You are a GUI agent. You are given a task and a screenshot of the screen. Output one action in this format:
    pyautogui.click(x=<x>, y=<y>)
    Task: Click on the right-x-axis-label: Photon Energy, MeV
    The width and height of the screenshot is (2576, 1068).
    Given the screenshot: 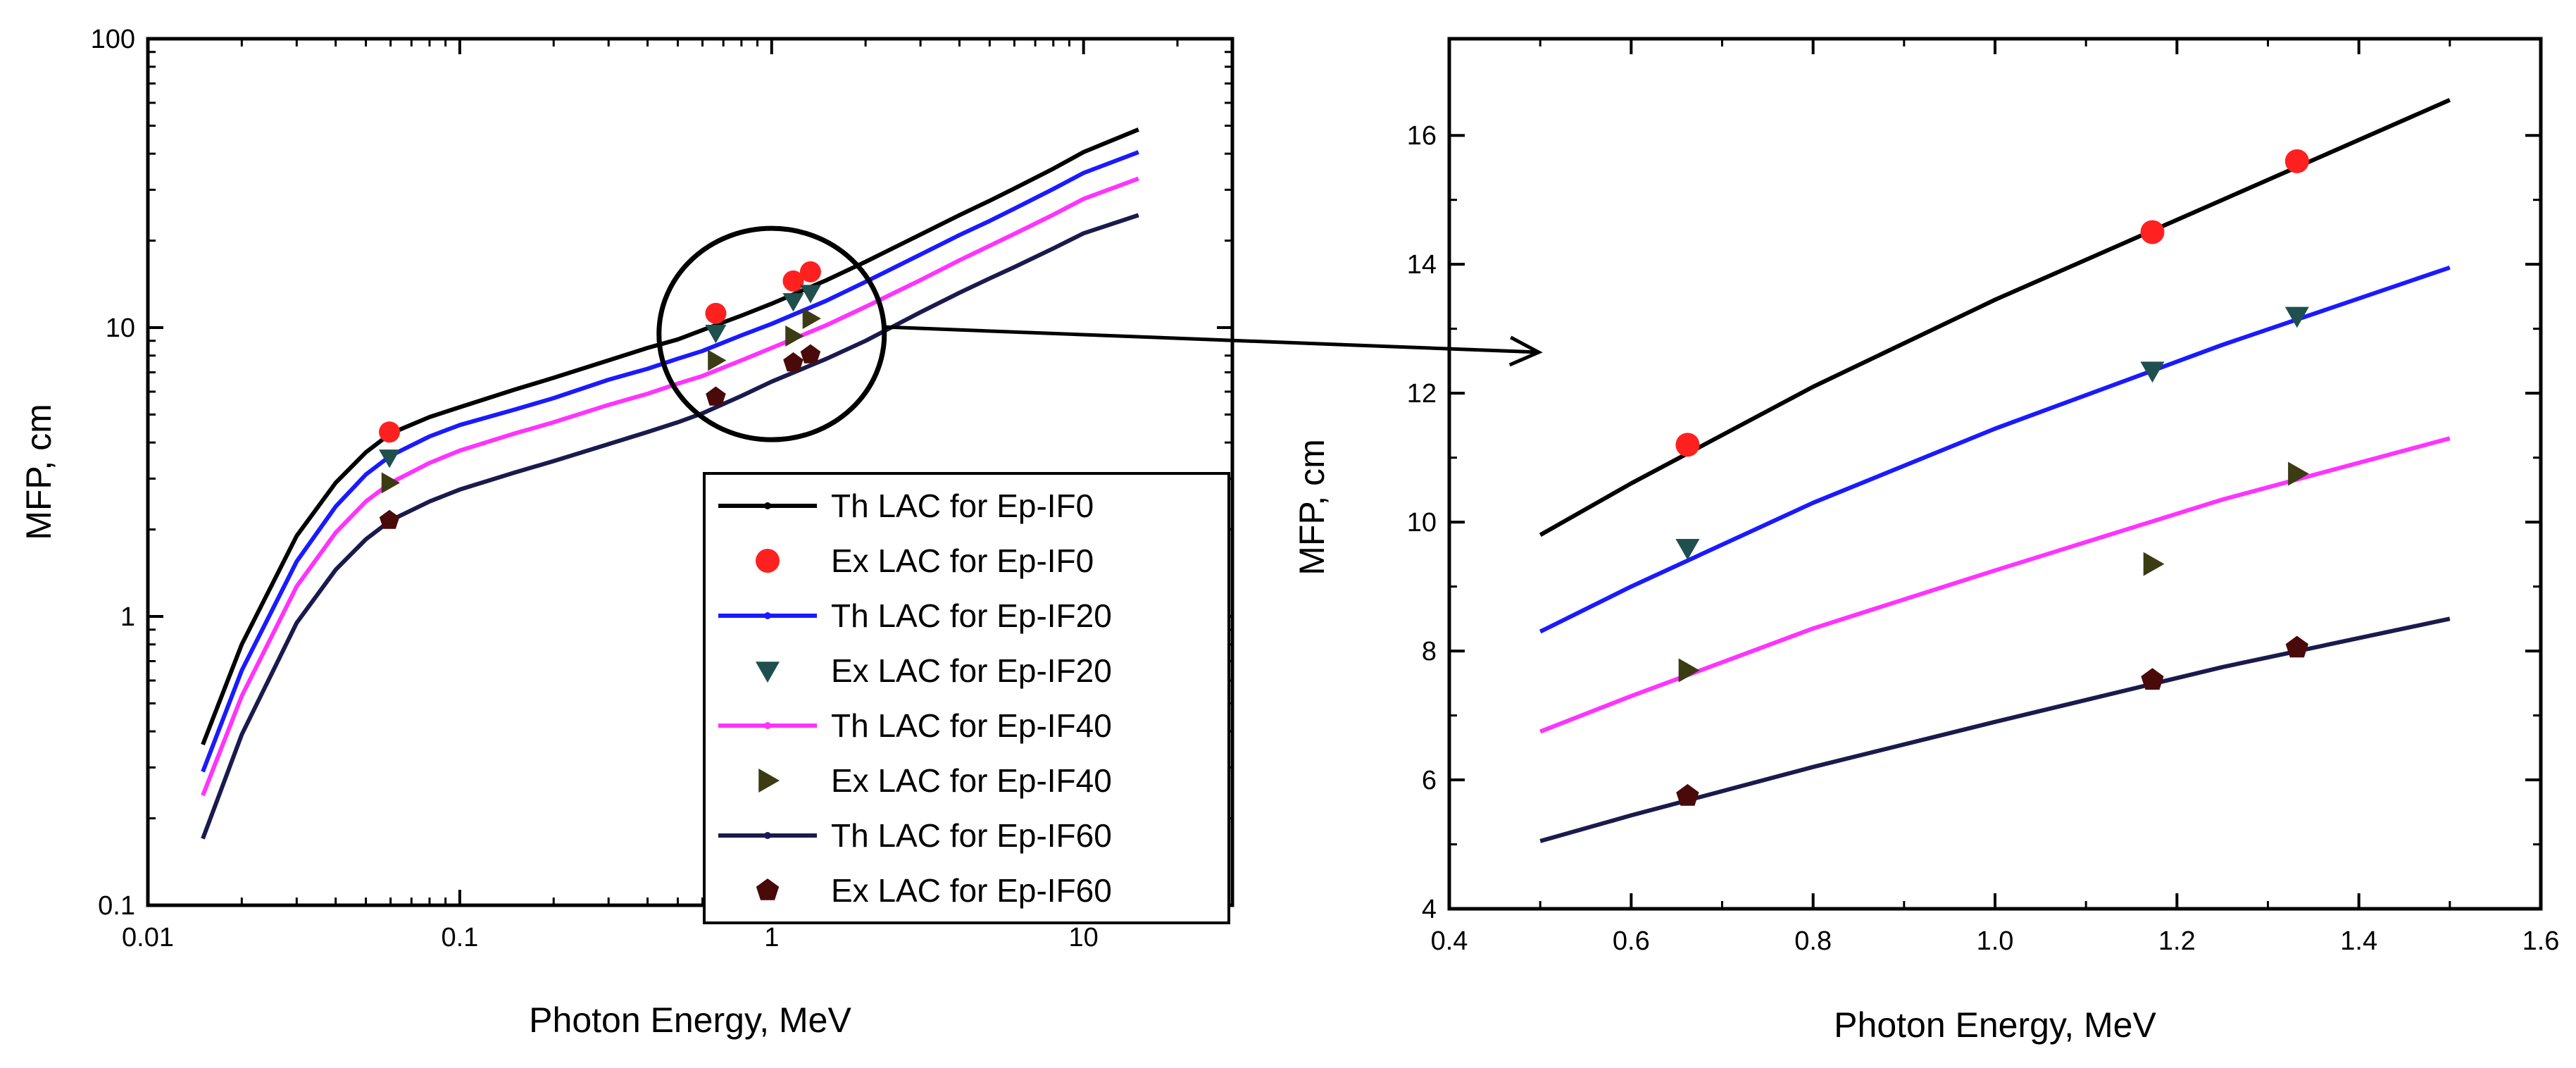 What is the action you would take?
    pyautogui.click(x=1995, y=1025)
    